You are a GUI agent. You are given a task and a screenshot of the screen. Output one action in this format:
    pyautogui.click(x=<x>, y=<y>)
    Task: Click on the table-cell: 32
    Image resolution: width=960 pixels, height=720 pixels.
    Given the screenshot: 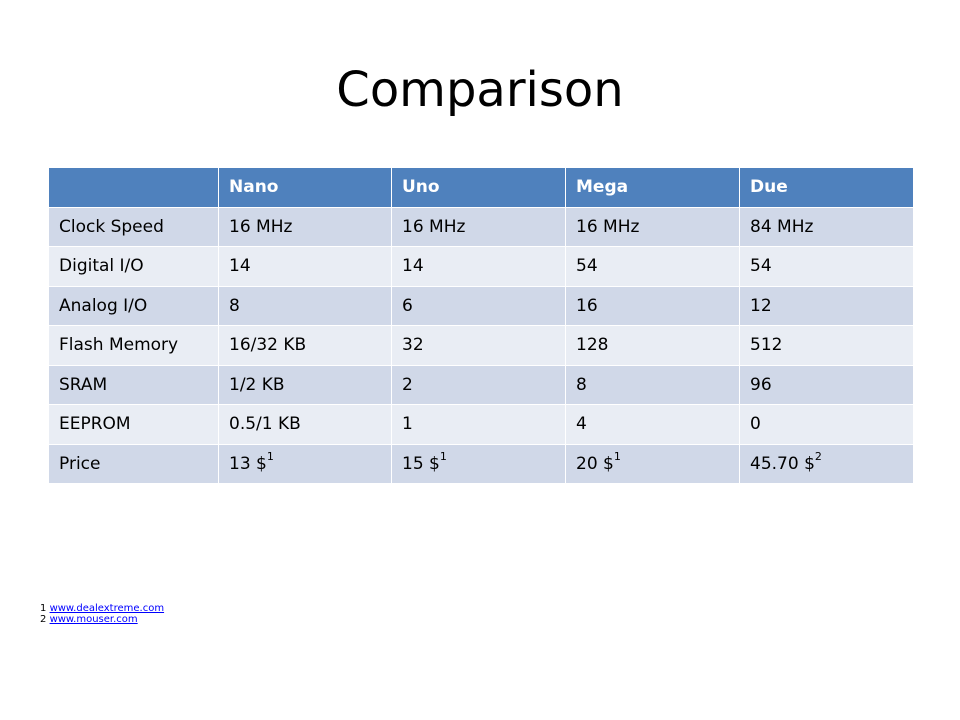 What is the action you would take?
    pyautogui.click(x=478, y=345)
    